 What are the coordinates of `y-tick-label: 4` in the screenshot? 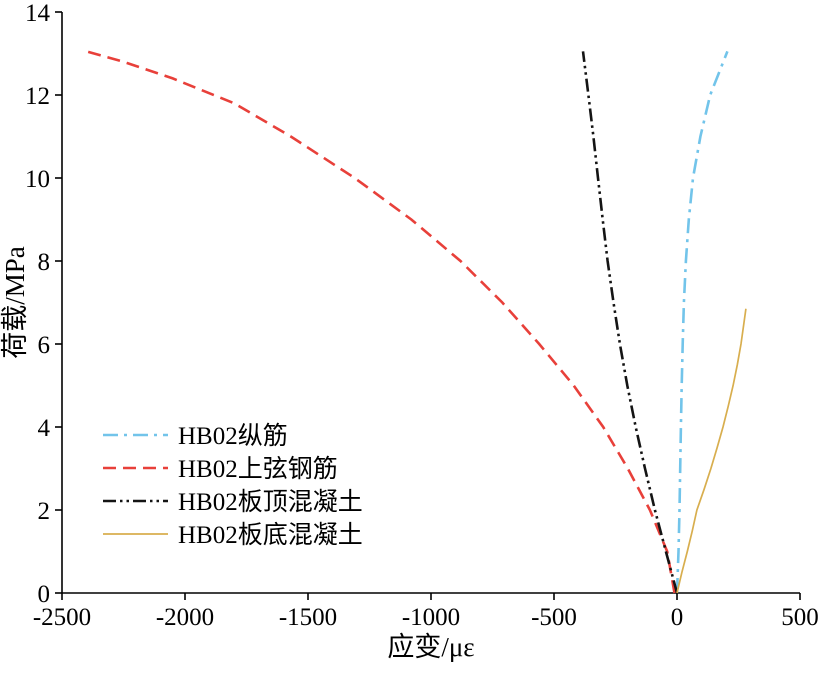 It's located at (44, 428).